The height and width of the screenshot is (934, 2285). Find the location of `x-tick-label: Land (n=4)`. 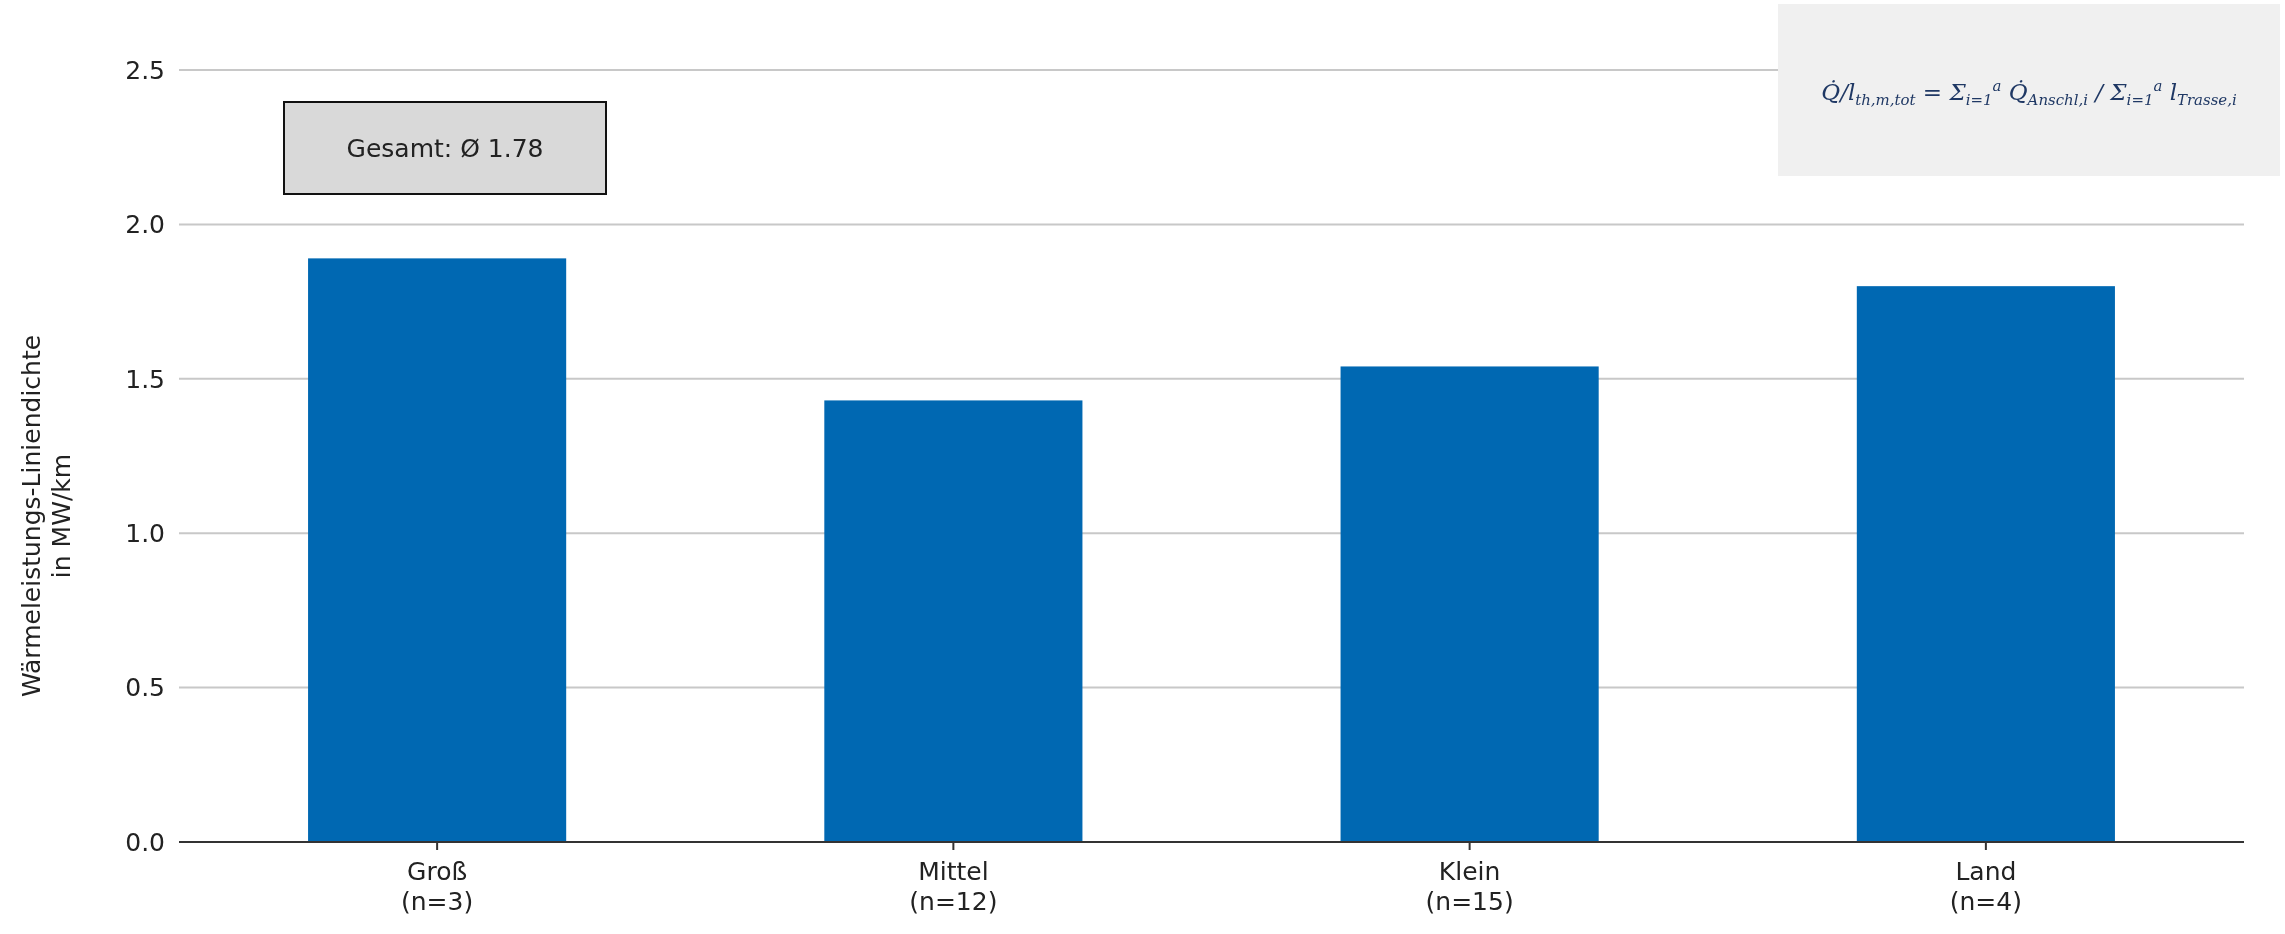

x-tick-label: Land (n=4) is located at coordinates (1985, 886).